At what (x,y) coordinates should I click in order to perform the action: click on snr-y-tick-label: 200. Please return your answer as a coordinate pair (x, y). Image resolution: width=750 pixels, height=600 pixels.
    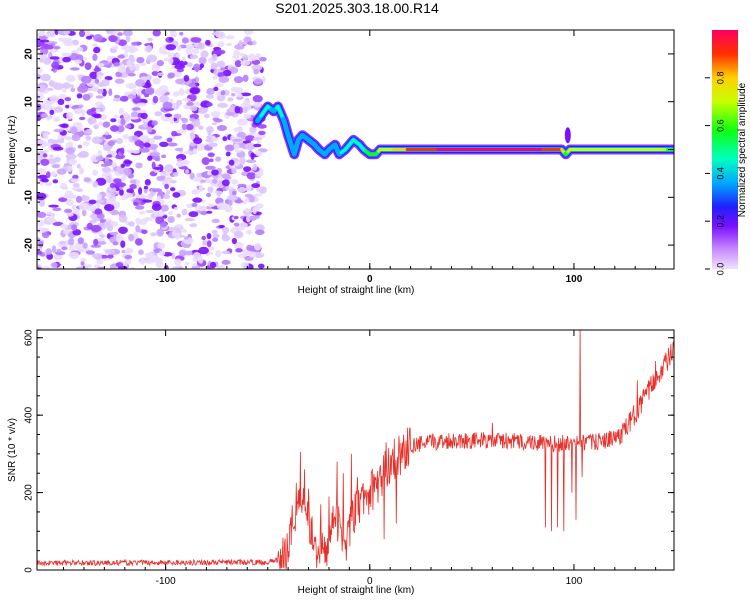
    Looking at the image, I should click on (29, 492).